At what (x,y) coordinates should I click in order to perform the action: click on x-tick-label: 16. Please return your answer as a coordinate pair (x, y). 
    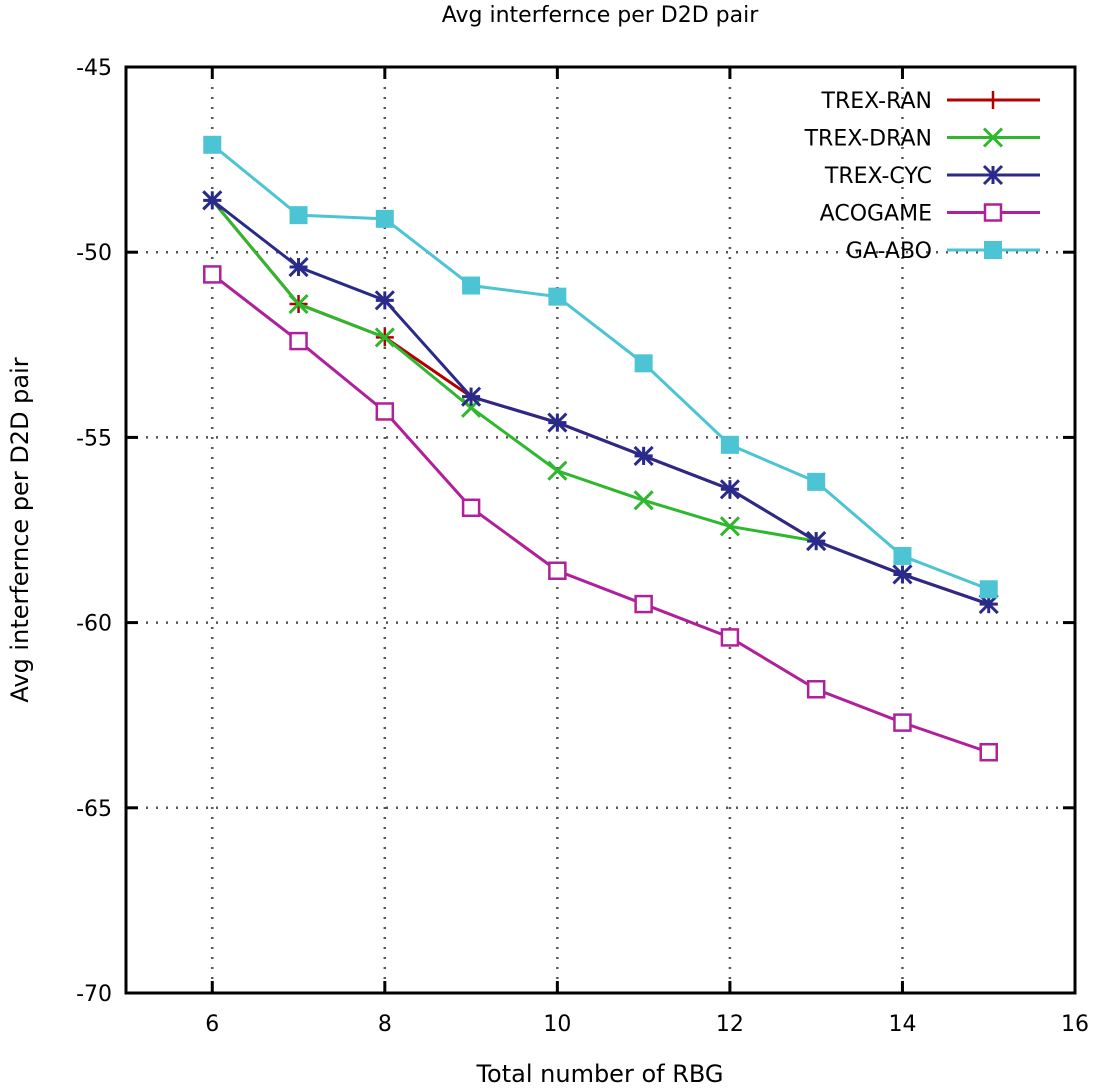
    Looking at the image, I should click on (1075, 1024).